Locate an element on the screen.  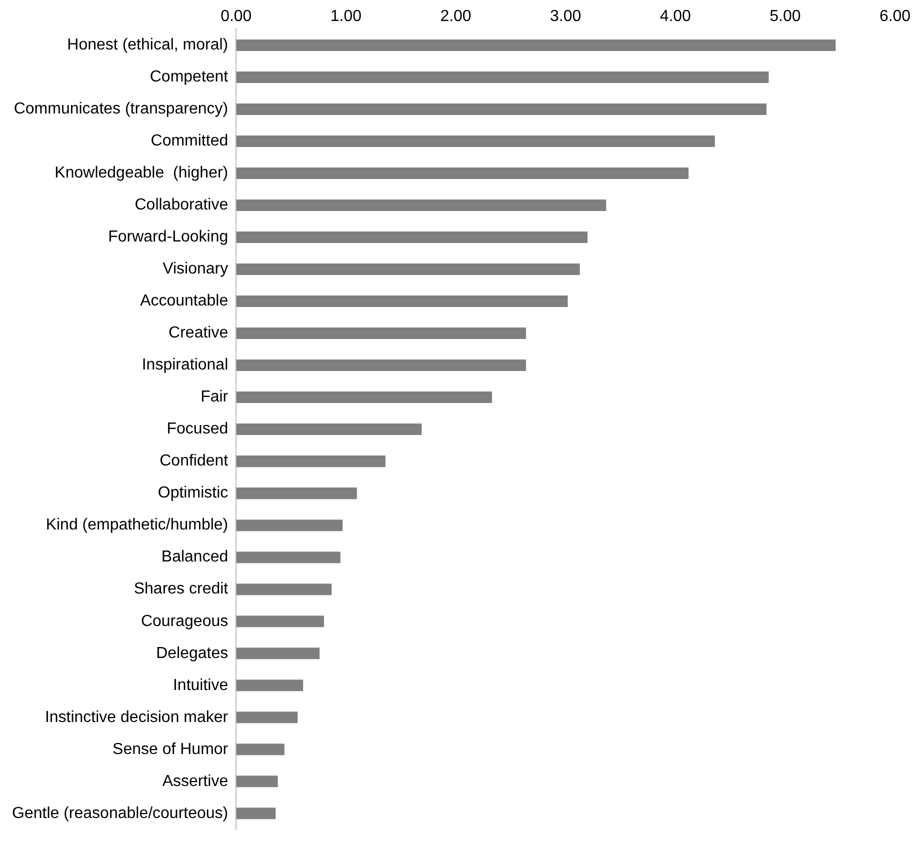
y-tick-label: Optimistic is located at coordinates (193, 493).